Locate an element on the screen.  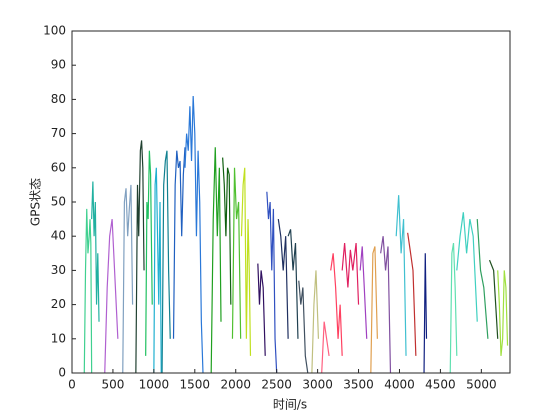
y-tick-label: 50 is located at coordinates (58, 202).